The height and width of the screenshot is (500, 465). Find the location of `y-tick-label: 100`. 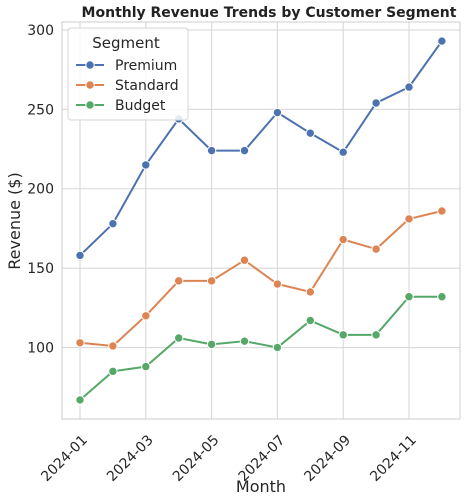

y-tick-label: 100 is located at coordinates (40, 349).